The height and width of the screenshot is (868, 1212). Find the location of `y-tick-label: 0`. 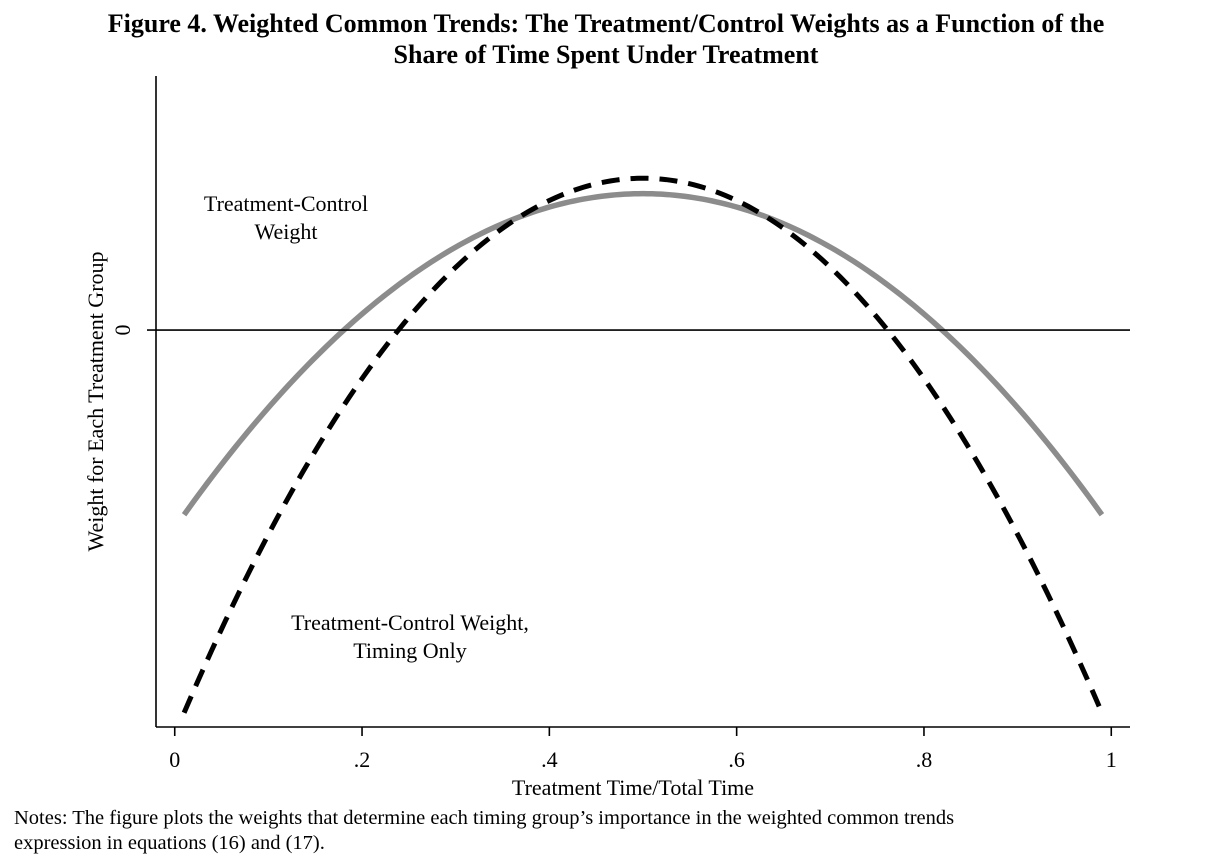

y-tick-label: 0 is located at coordinates (122, 330).